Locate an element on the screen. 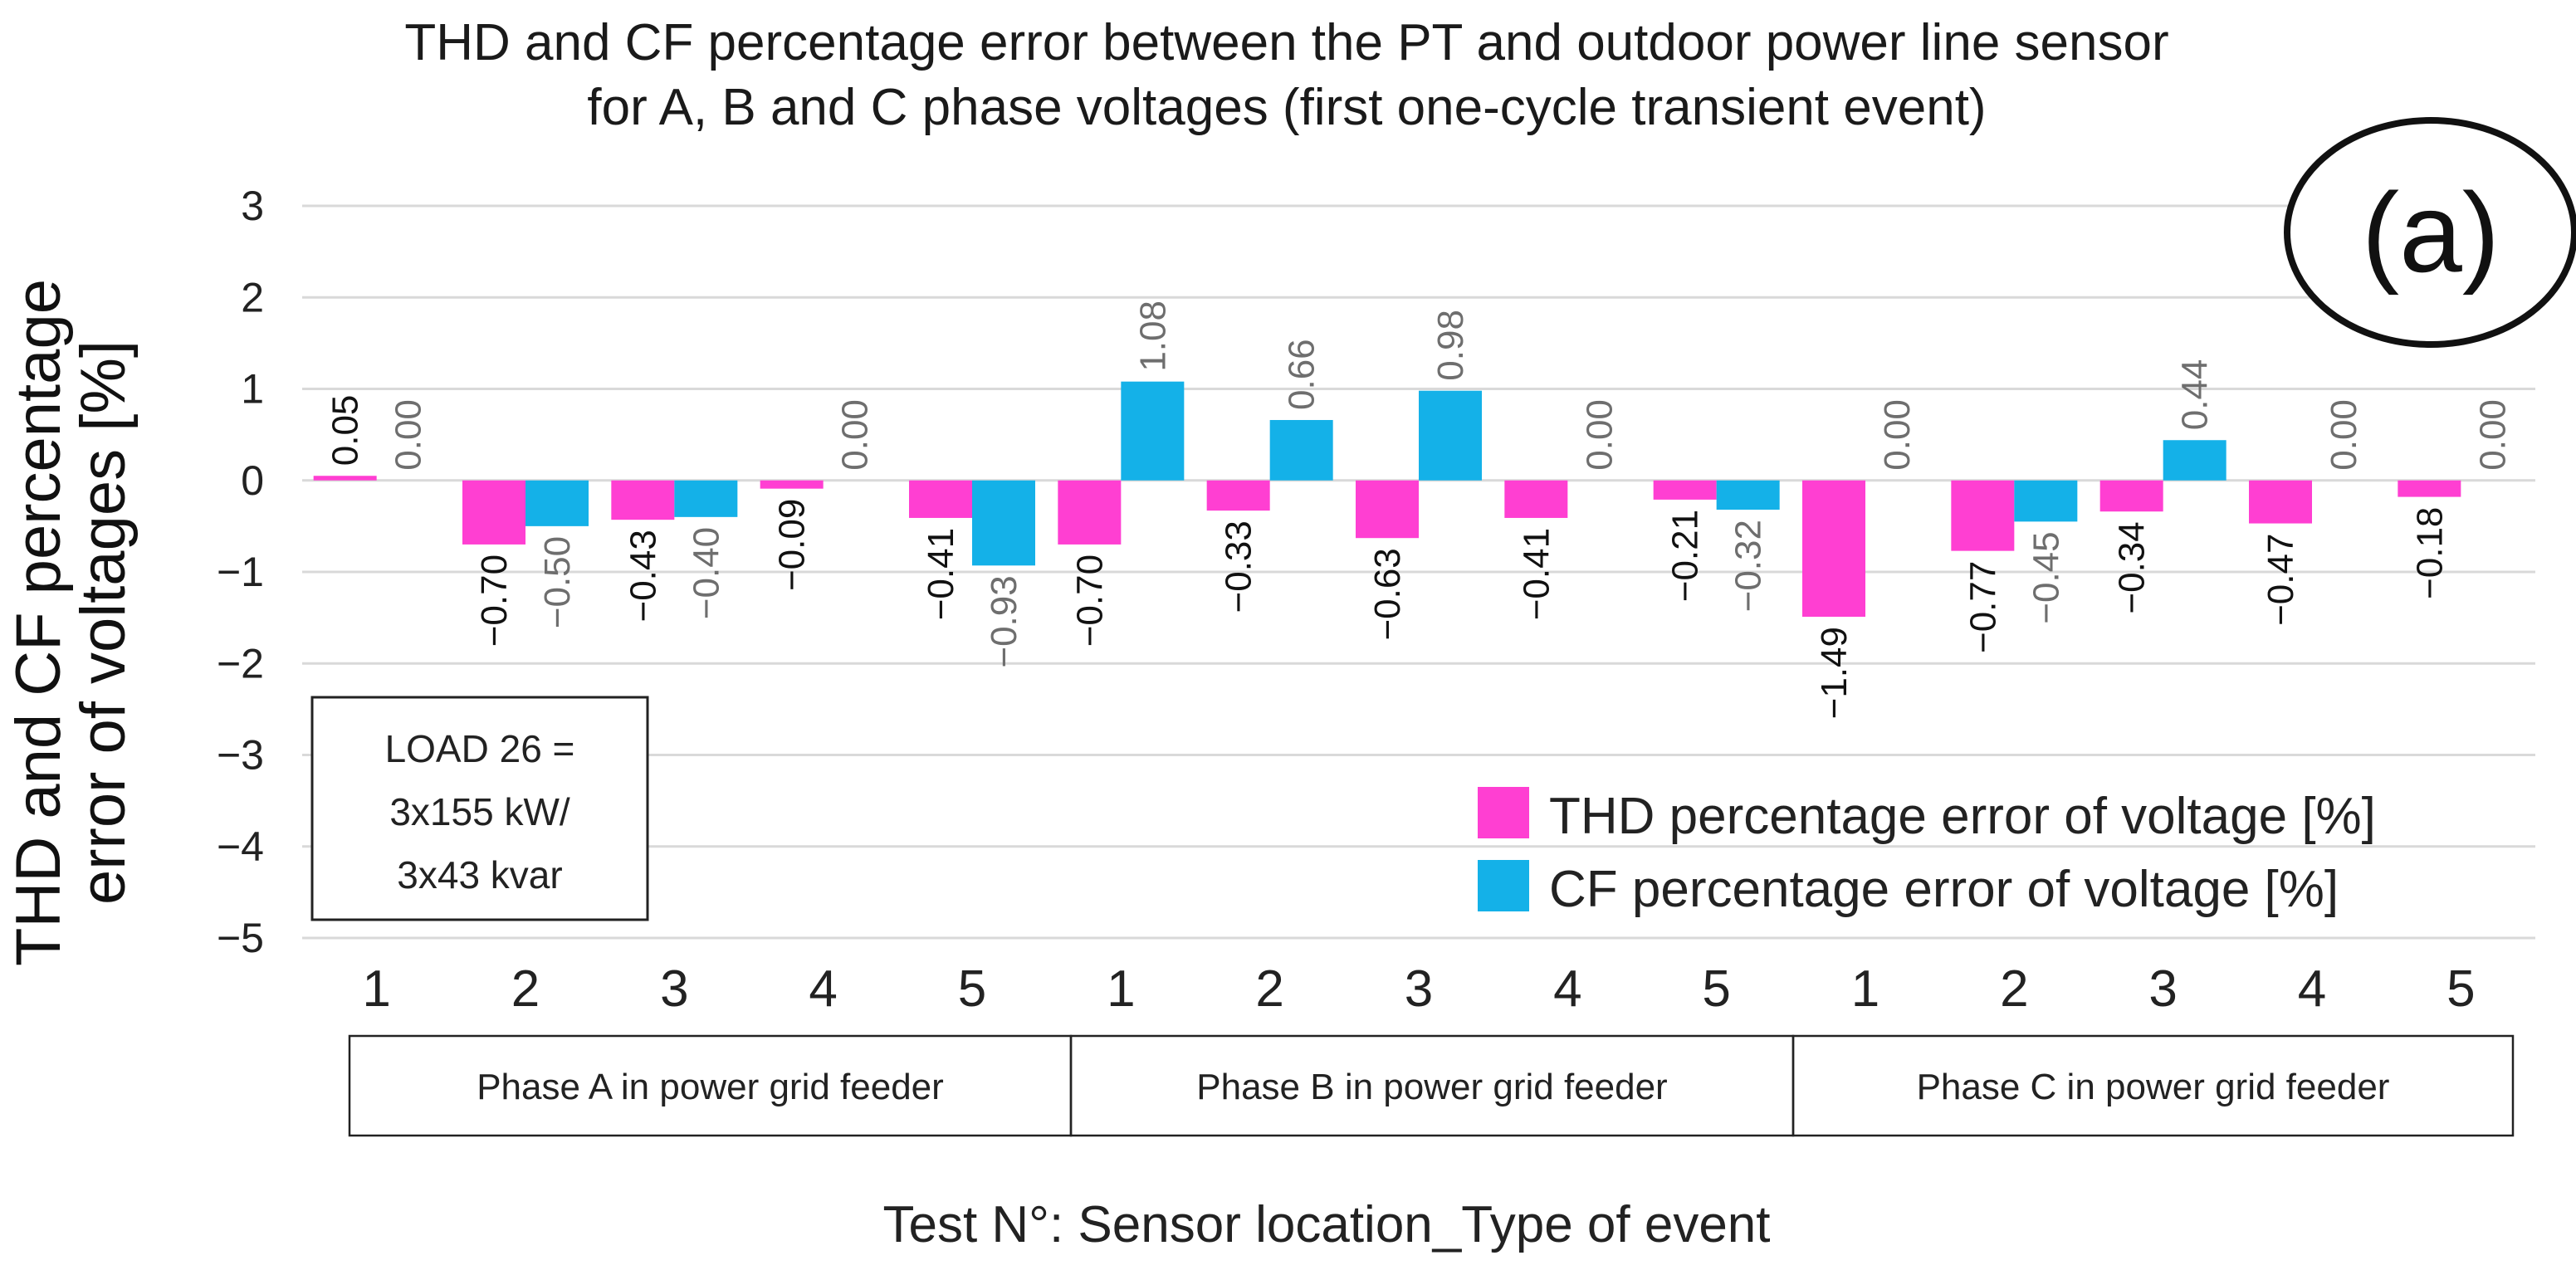 The image size is (2576, 1275). load-annotation-line-3: 3x43 kvar is located at coordinates (479, 874).